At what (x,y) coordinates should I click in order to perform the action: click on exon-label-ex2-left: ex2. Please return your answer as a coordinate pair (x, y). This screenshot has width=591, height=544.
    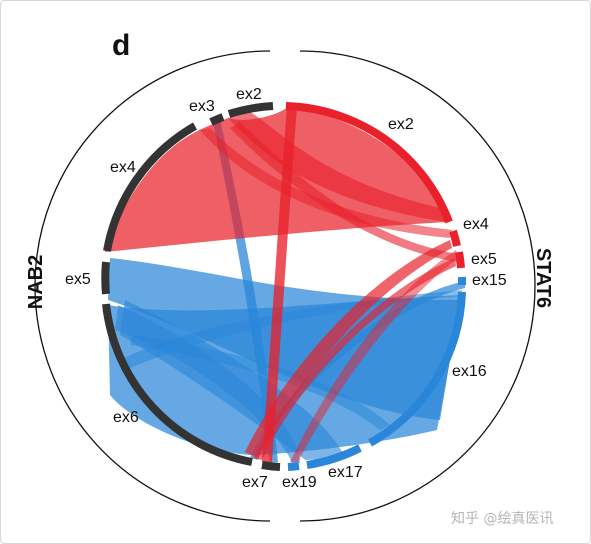
    Looking at the image, I should click on (249, 94).